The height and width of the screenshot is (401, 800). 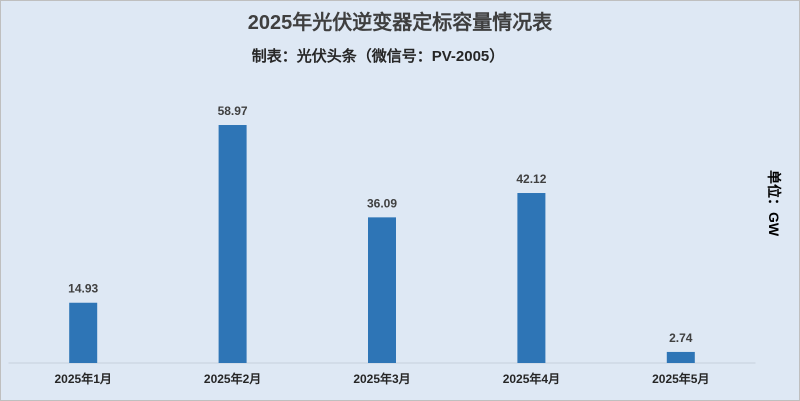 I want to click on x-tick-label-3: 2025年3月, so click(x=381, y=378).